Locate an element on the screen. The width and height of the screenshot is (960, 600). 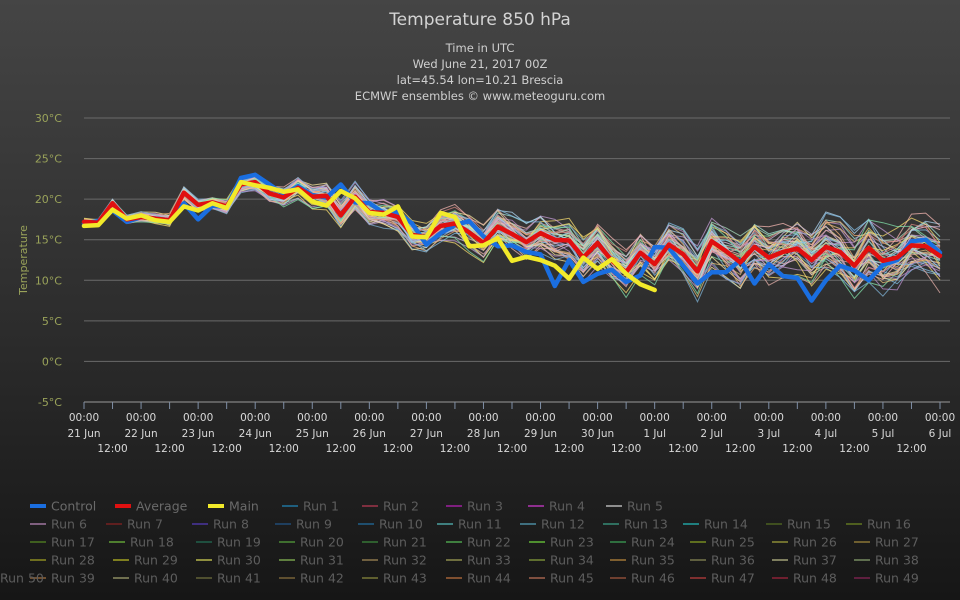
legend-label: Run 12 is located at coordinates (563, 524).